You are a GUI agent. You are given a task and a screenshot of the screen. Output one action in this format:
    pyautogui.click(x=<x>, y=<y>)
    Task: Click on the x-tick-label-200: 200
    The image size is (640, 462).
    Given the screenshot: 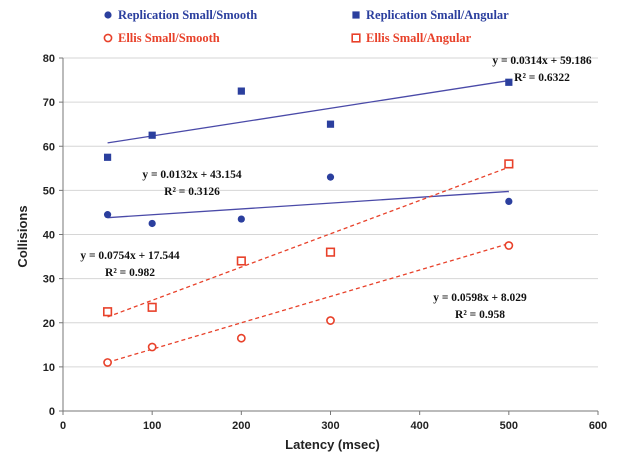 What is the action you would take?
    pyautogui.click(x=241, y=426)
    